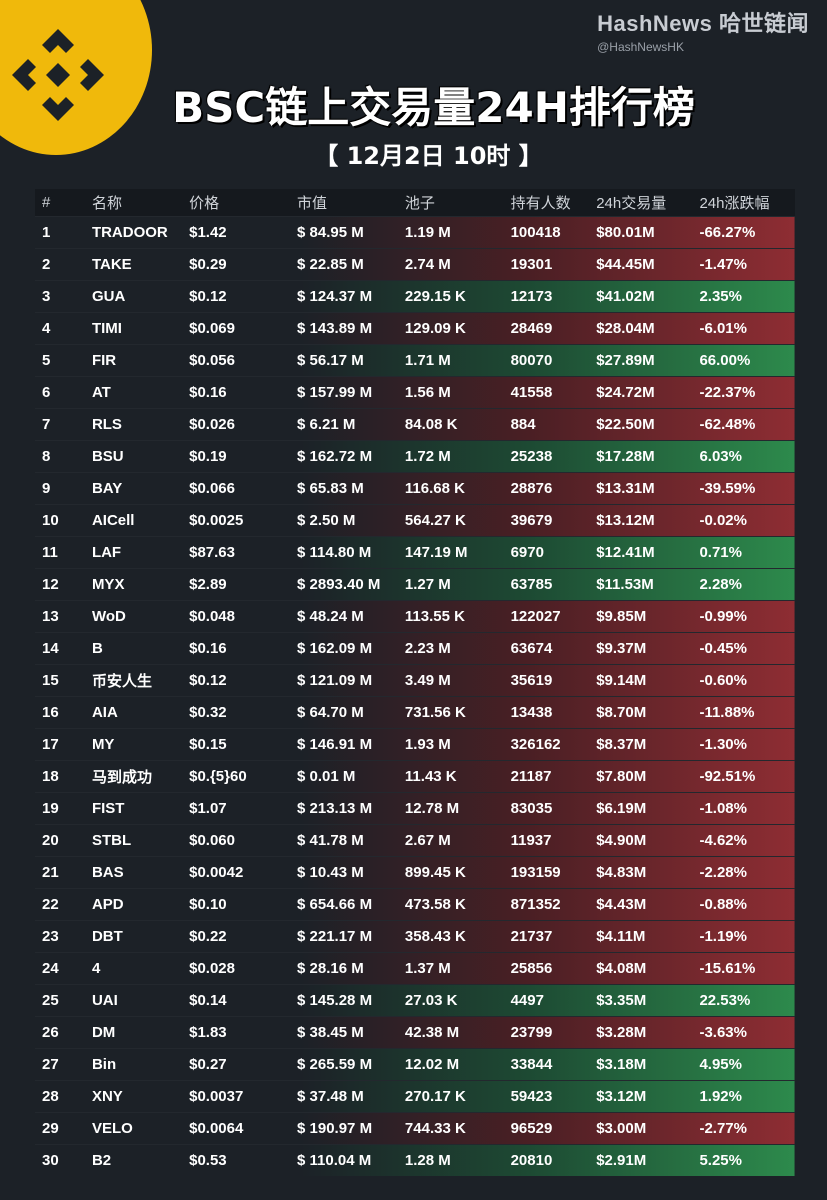 The width and height of the screenshot is (827, 1200). What do you see at coordinates (457, 584) in the screenshot?
I see `cell-pool: 1.27 M` at bounding box center [457, 584].